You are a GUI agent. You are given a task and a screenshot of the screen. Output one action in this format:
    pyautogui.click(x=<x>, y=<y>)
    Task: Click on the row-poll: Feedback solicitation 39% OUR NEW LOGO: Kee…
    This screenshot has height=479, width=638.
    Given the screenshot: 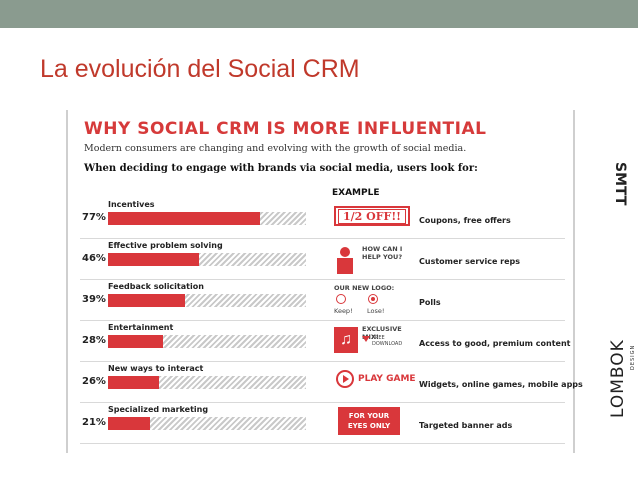 What is the action you would take?
    pyautogui.click(x=322, y=300)
    